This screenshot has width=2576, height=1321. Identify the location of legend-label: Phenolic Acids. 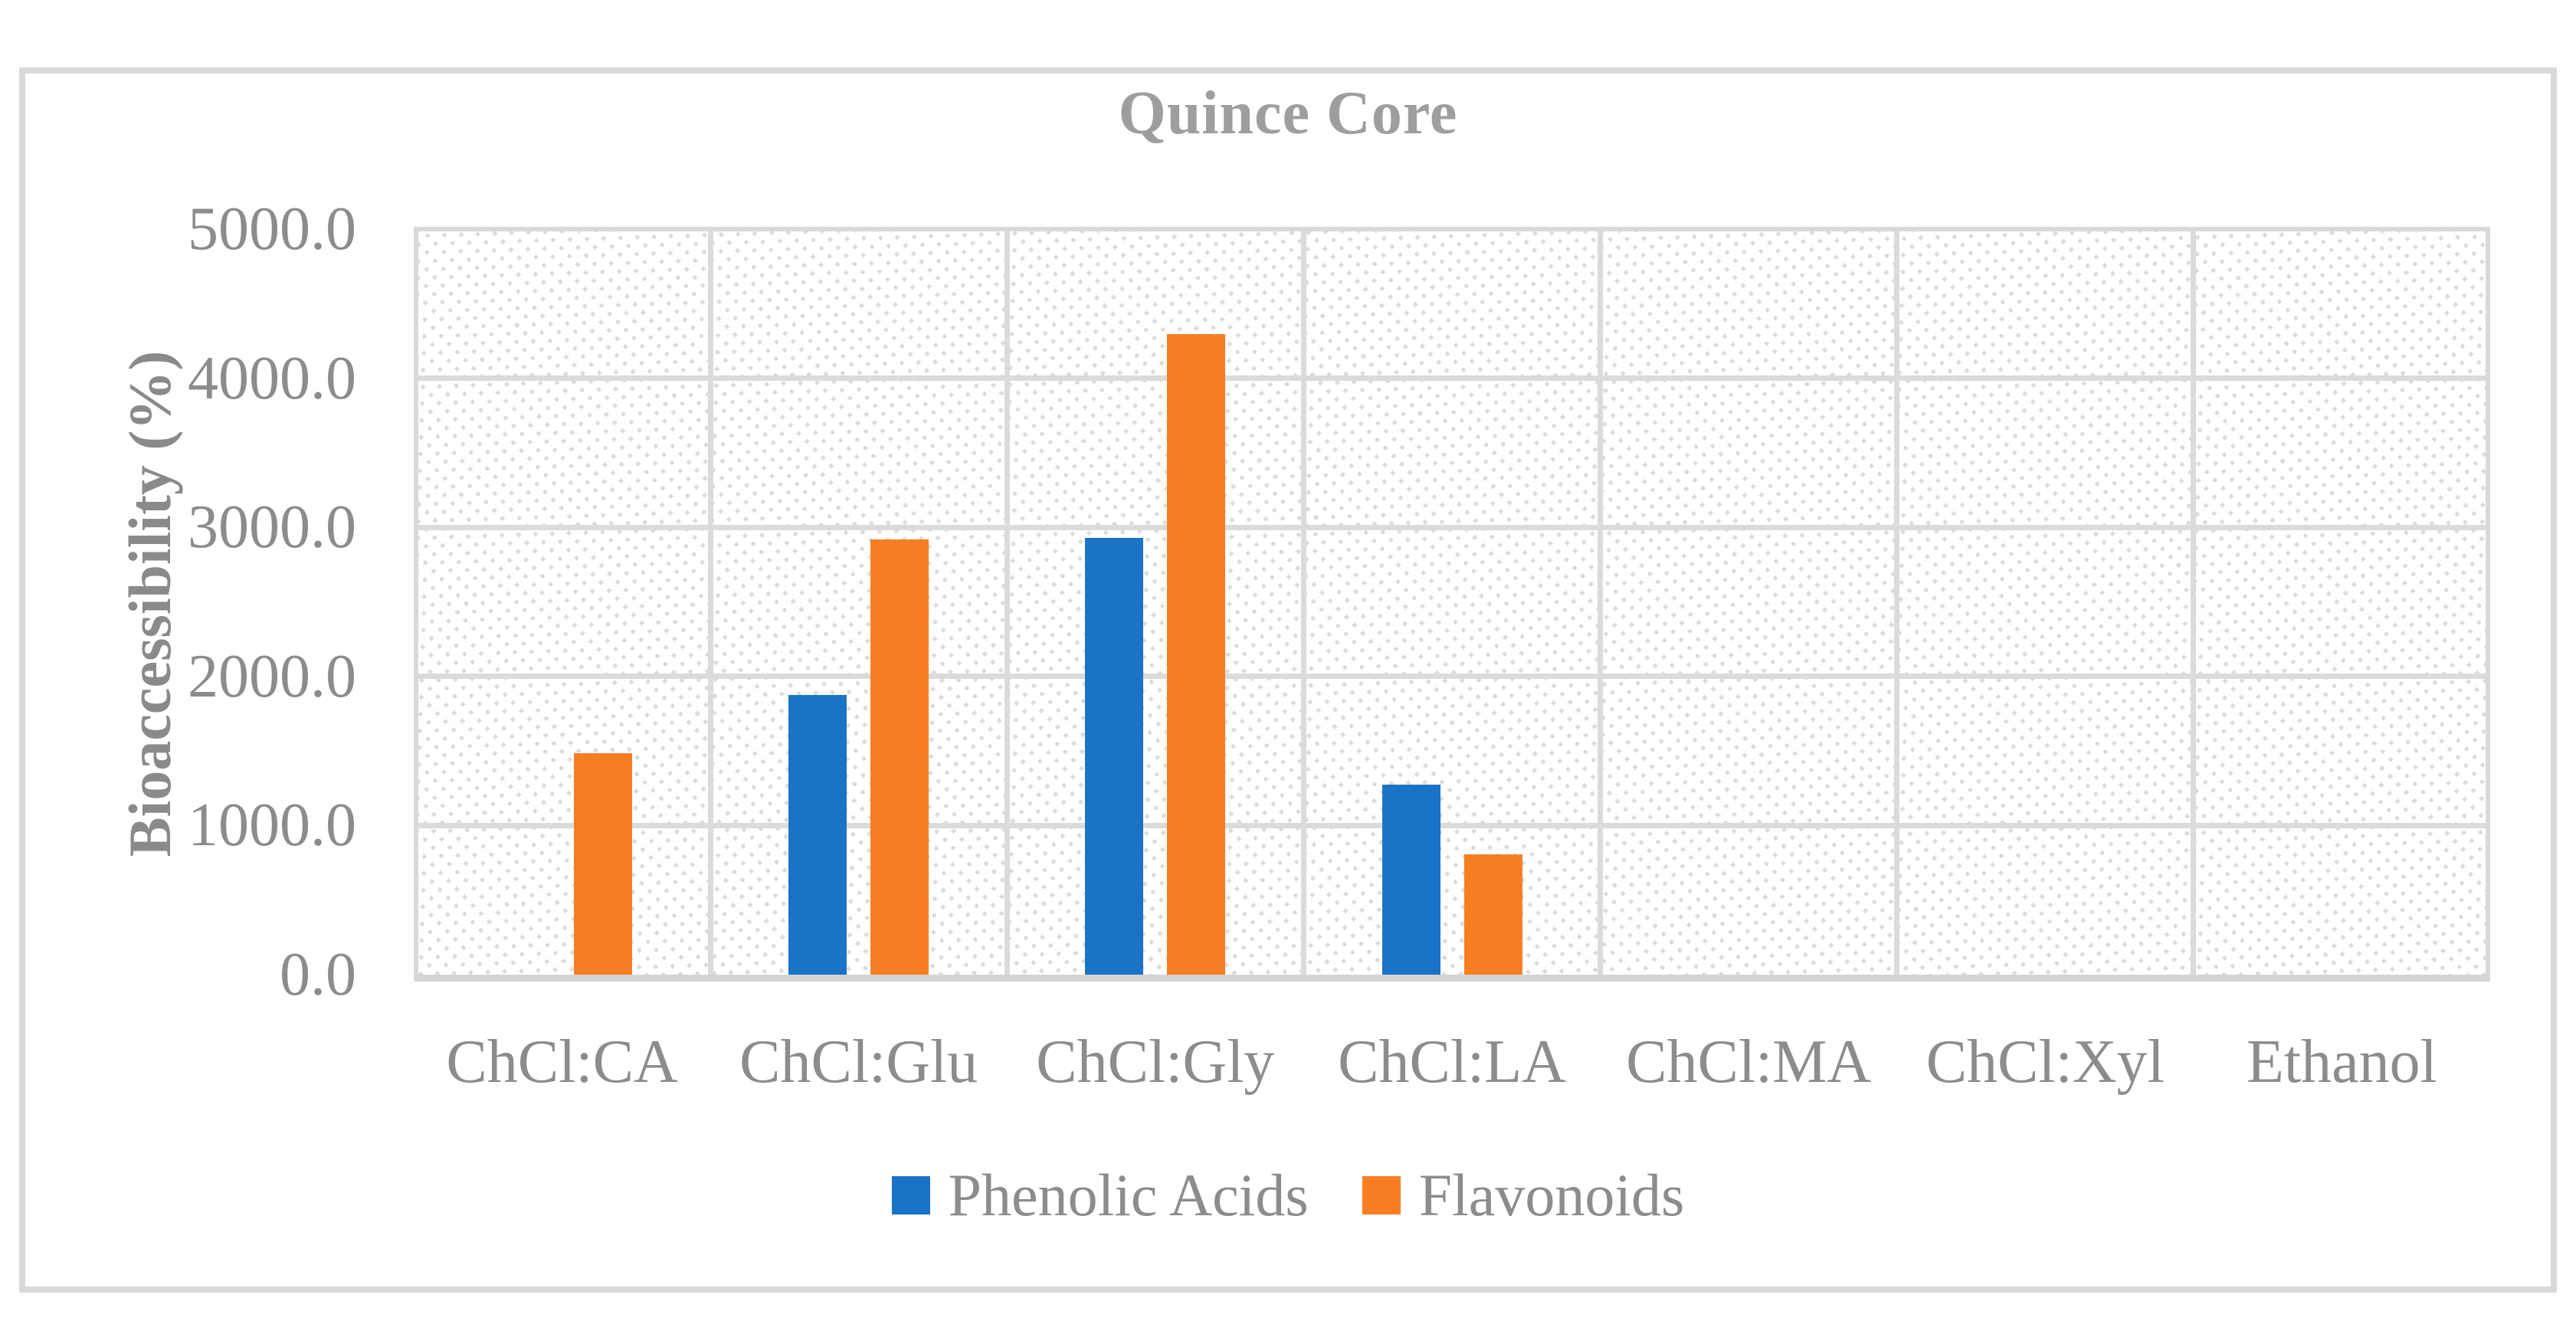
(1128, 1195).